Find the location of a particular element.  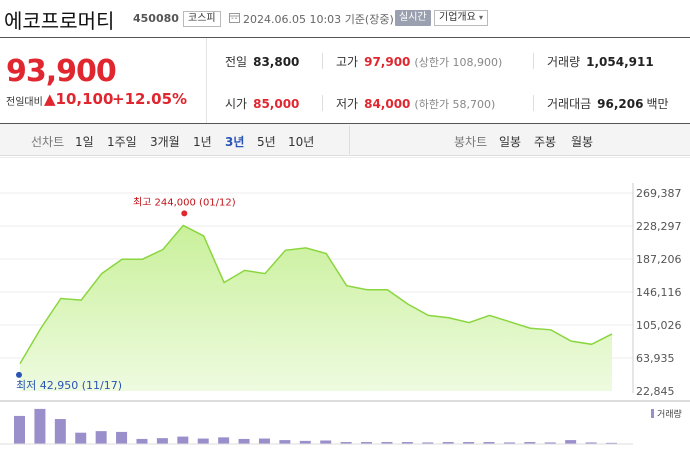

market-badge: 코스피 is located at coordinates (202, 19).